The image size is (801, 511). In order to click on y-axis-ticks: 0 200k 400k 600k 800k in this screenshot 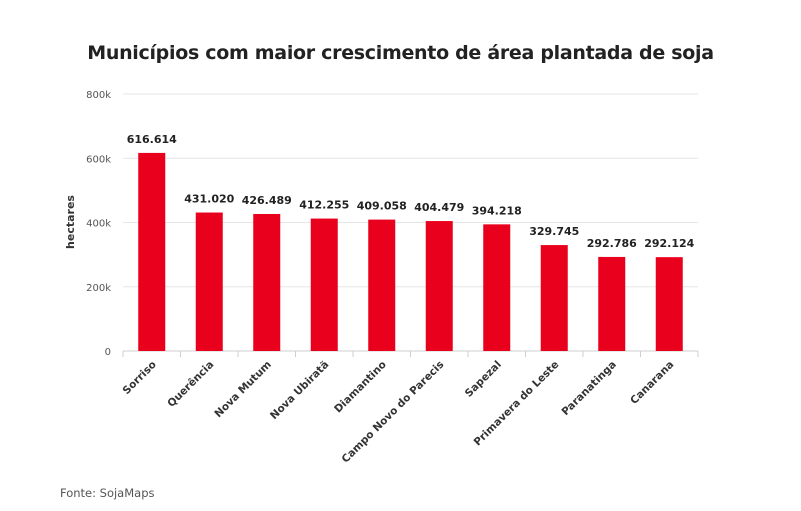, I will do `click(98, 224)`.